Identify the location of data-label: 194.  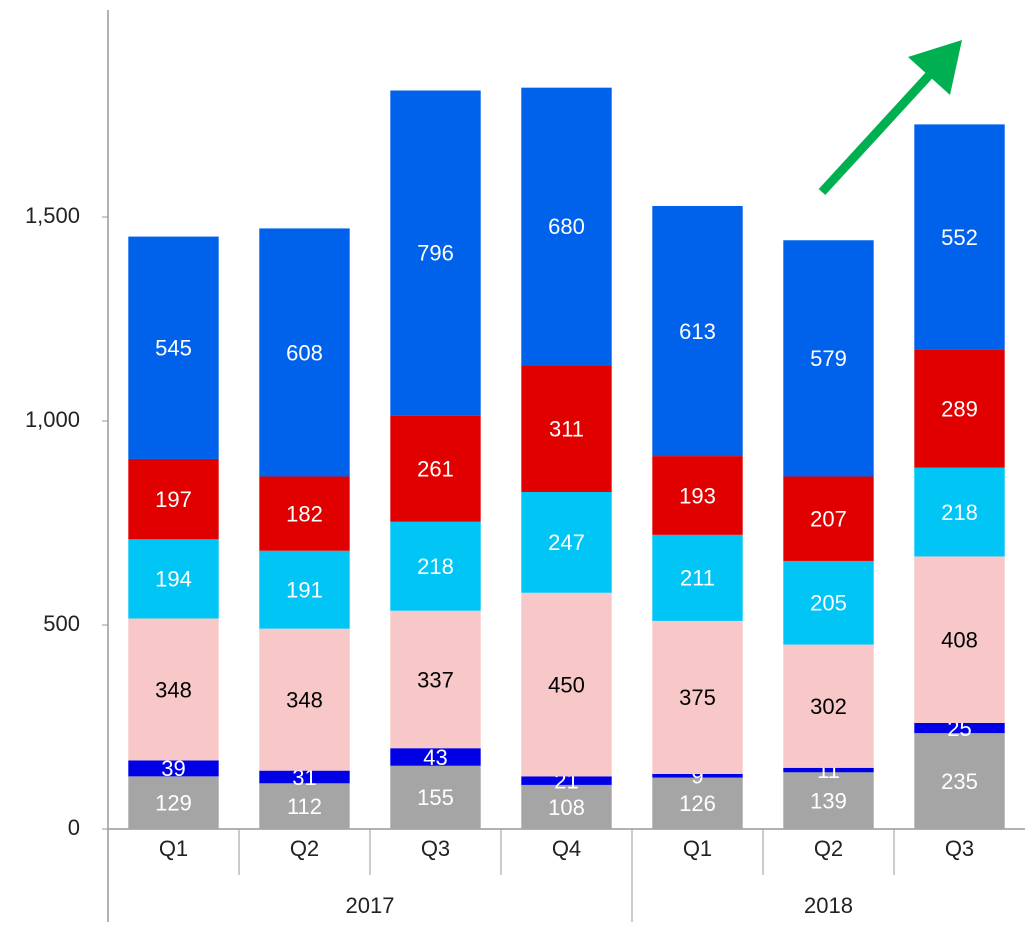
(173, 579).